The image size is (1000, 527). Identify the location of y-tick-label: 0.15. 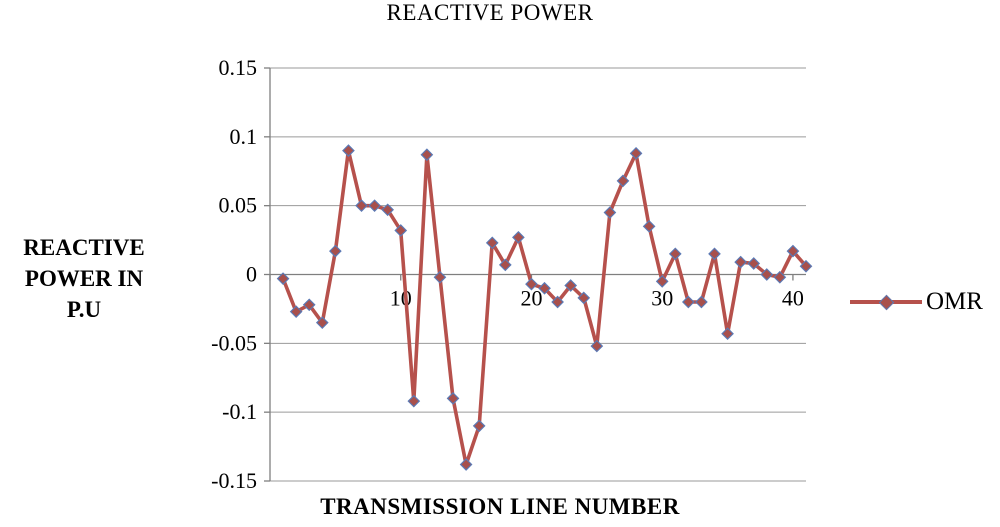
(238, 67).